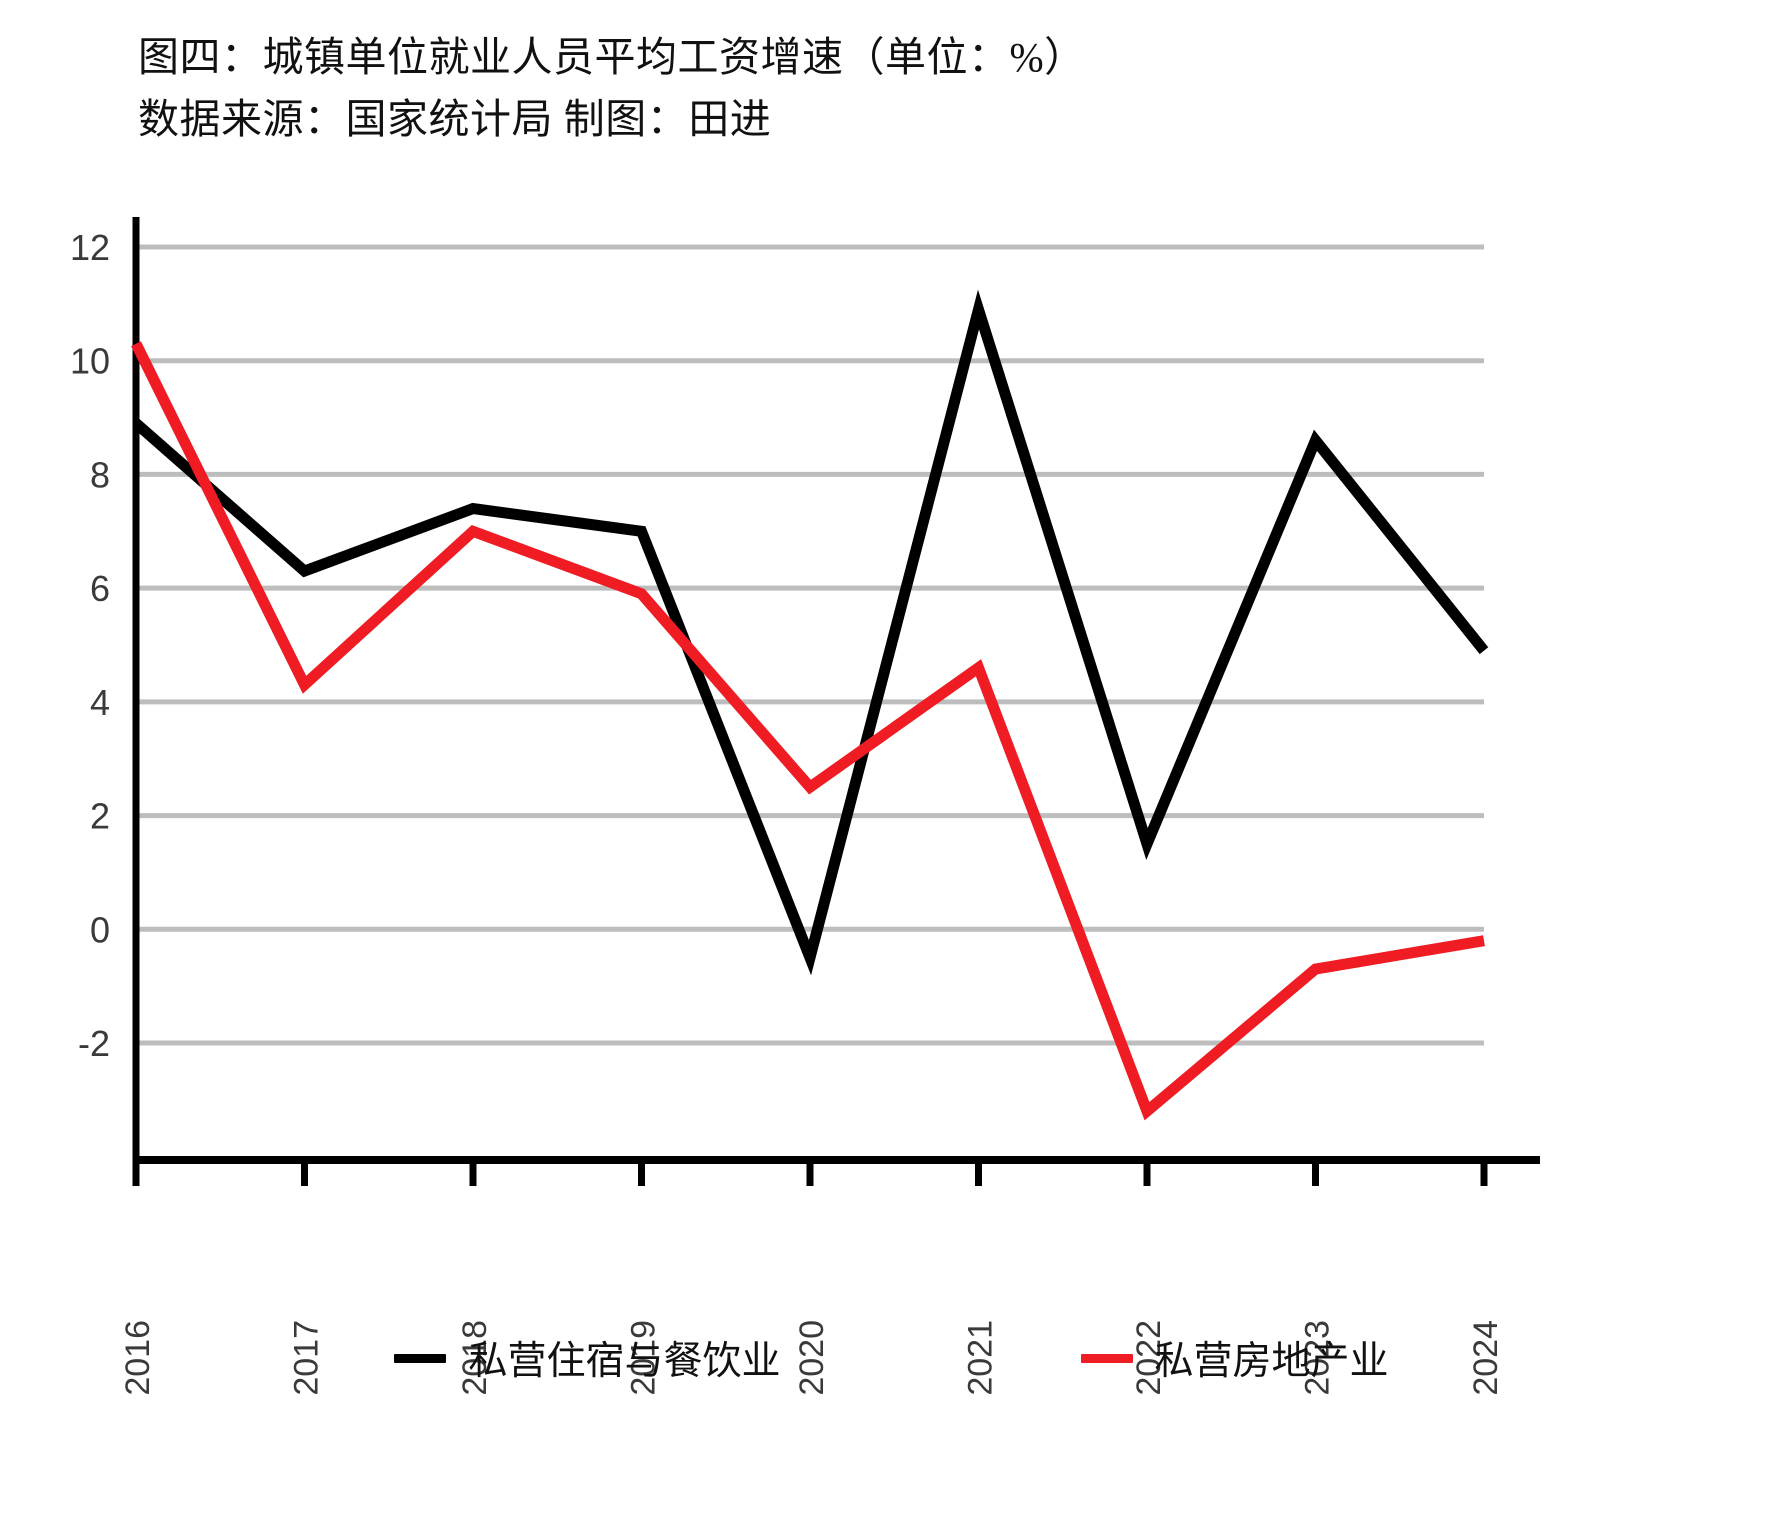 The width and height of the screenshot is (1783, 1518). Describe the element at coordinates (455, 119) in the screenshot. I see `source-caption: 数据来源：国家统计局 制图：田进` at that location.